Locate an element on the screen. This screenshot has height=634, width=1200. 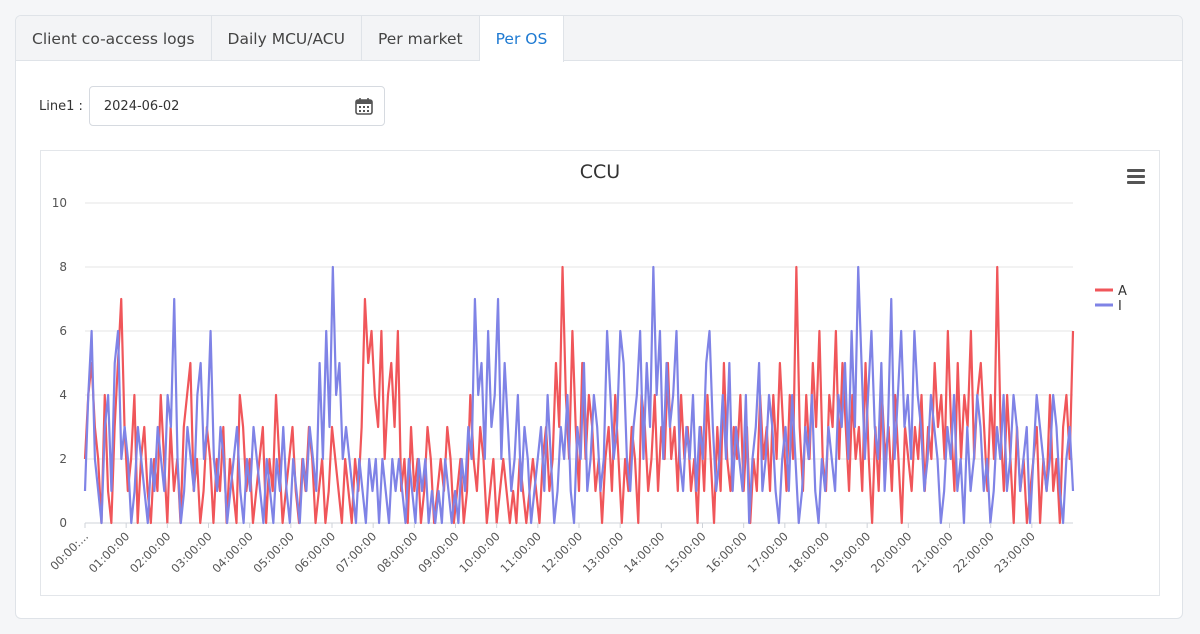
x-tick-label: 05:00:00 is located at coordinates (274, 552).